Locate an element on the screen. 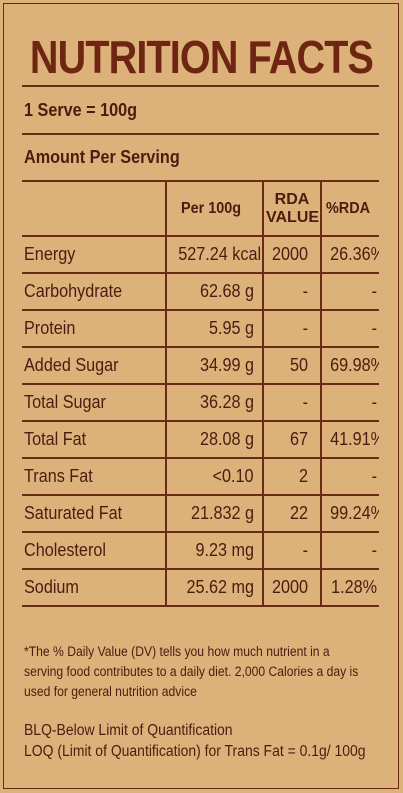  table-row: Protein 5.95 g-- is located at coordinates (200, 328).